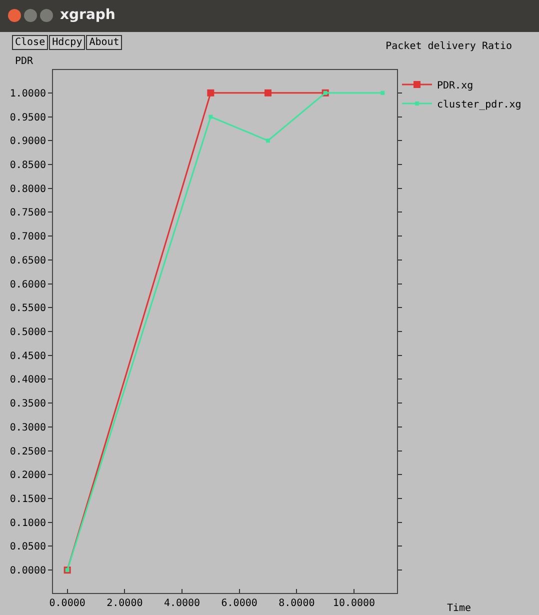  I want to click on text: xgraph, so click(88, 15).